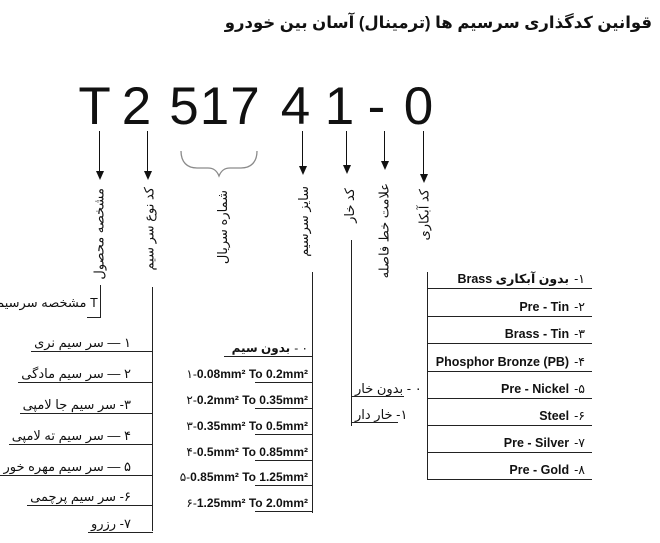  I want to click on plating-code: ۶-, so click(579, 416).